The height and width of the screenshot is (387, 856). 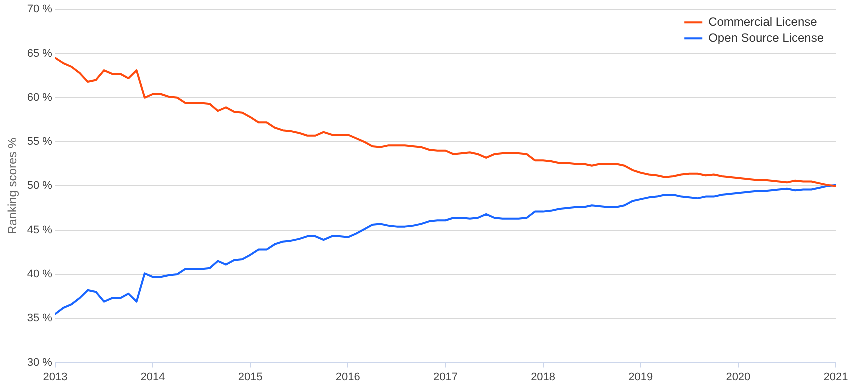 I want to click on x-tick-label: 2020, so click(x=738, y=377).